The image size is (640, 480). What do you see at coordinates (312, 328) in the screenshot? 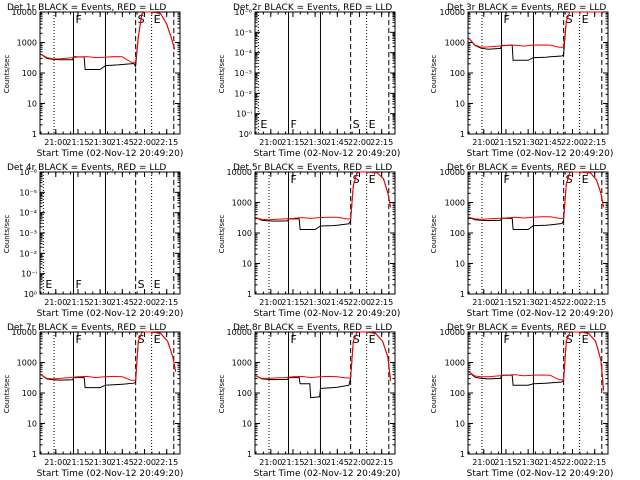
I see `panel-title: Det 8r BLACK = Events, RED = LLD` at bounding box center [312, 328].